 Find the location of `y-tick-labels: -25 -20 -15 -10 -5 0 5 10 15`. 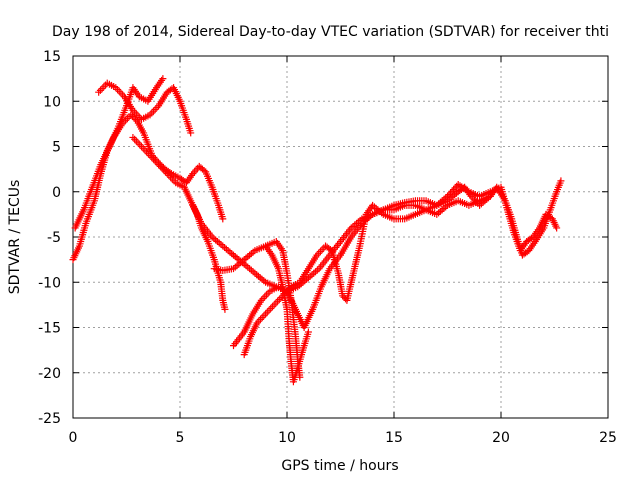

y-tick-labels: -25 -20 -15 -10 -5 0 5 10 15 is located at coordinates (49, 238).